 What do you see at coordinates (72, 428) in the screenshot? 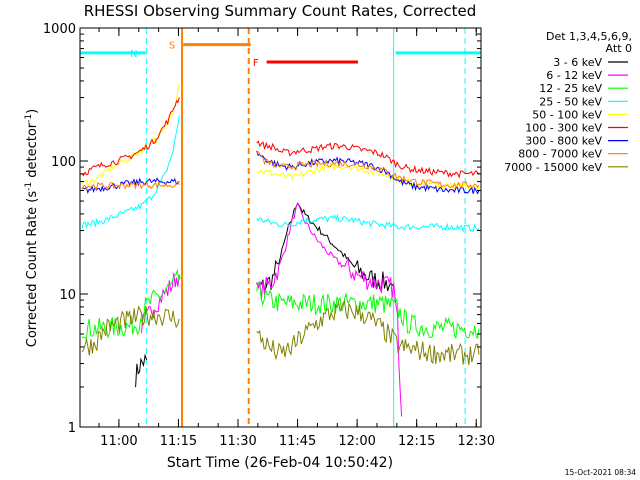
I see `y-tick-label-1: 1` at bounding box center [72, 428].